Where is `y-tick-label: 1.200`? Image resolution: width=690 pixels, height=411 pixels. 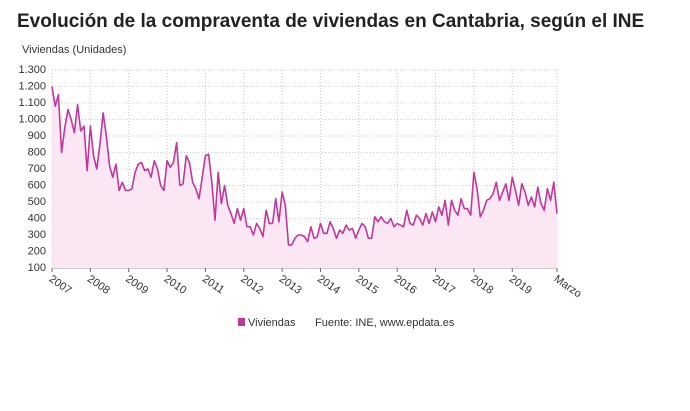
y-tick-label: 1.200 is located at coordinates (32, 86).